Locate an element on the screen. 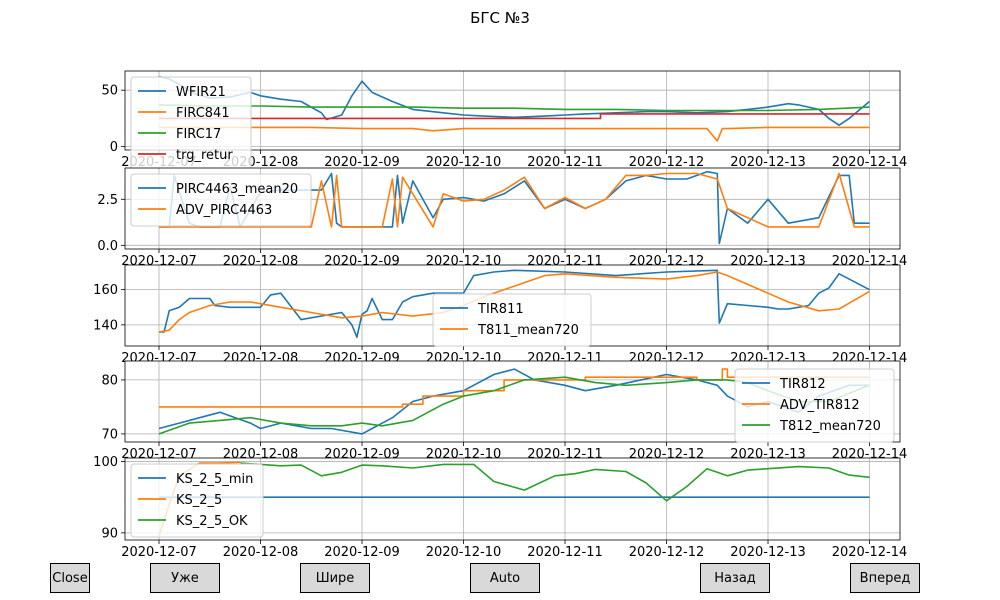  y-tick-label: 0 is located at coordinates (114, 147).